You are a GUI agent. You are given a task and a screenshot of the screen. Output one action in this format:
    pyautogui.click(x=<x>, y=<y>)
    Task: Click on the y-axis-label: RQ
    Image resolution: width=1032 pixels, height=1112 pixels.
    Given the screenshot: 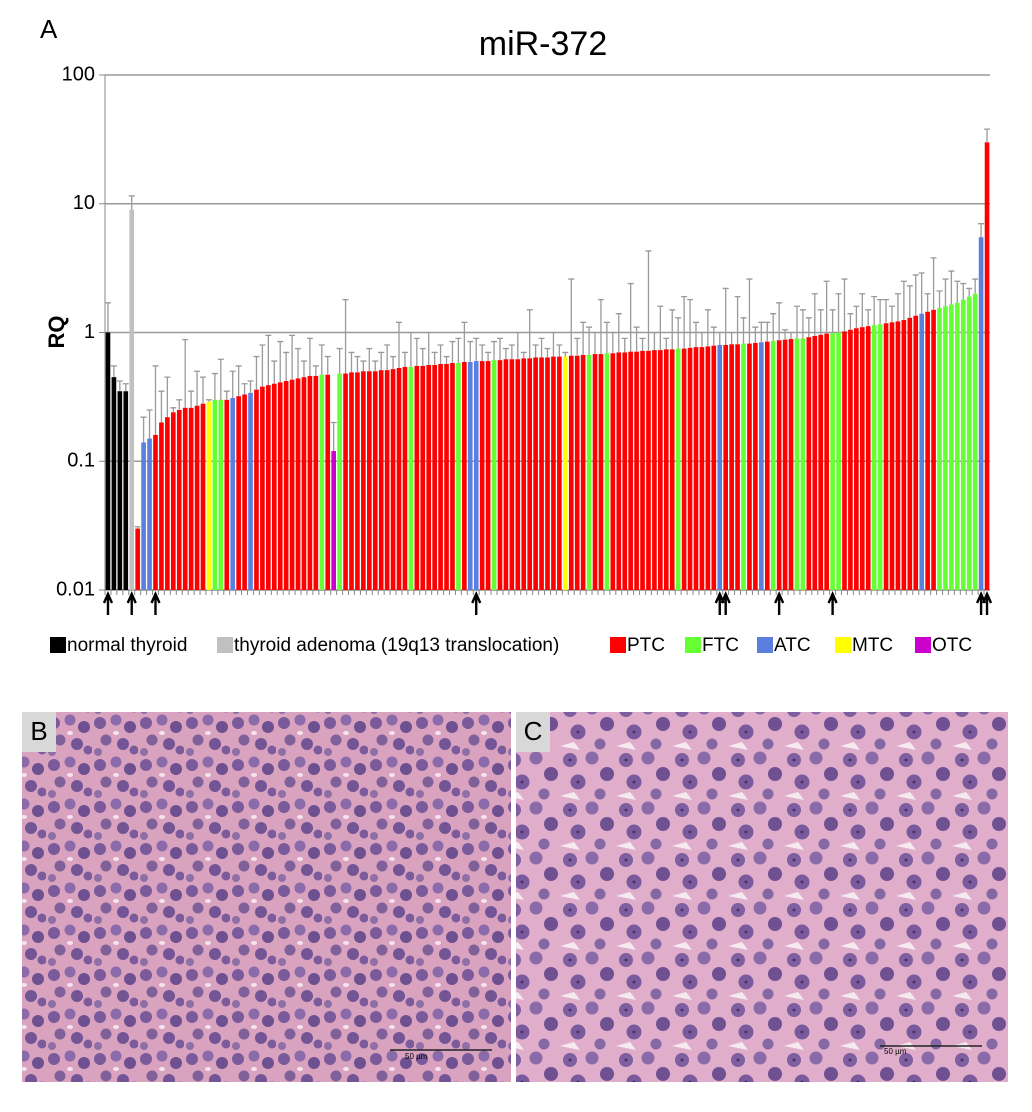 What is the action you would take?
    pyautogui.click(x=56, y=332)
    